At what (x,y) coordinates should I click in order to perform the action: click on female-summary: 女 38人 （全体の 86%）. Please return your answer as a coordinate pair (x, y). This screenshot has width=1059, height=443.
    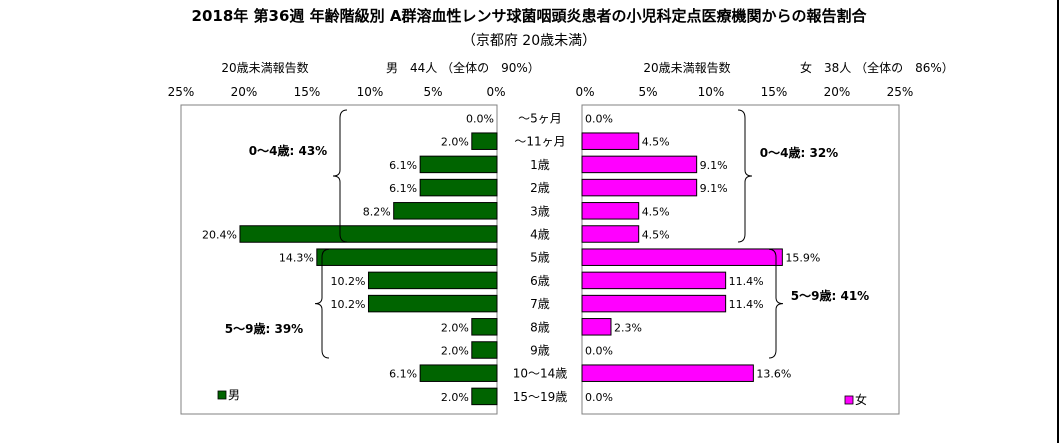
    Looking at the image, I should click on (877, 67).